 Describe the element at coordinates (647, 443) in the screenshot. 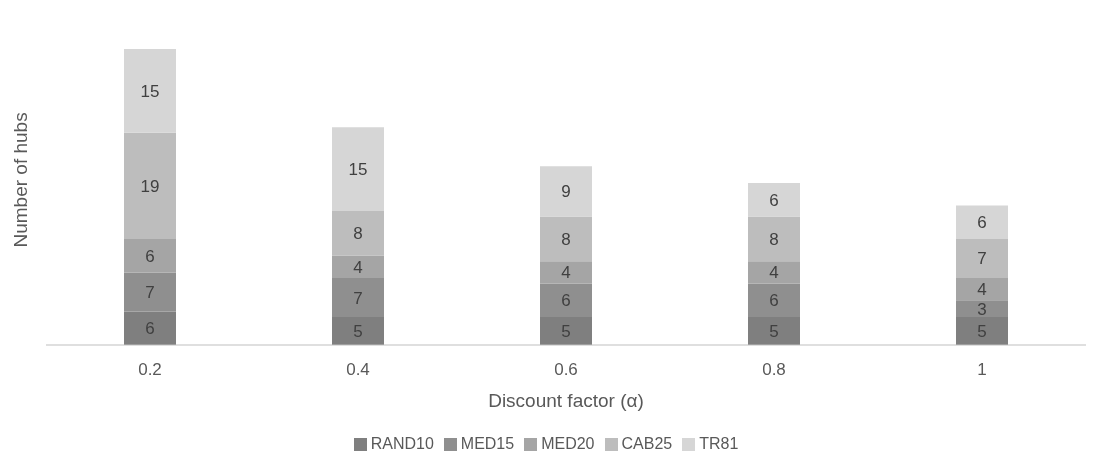

I see `legend-label: CAB25` at that location.